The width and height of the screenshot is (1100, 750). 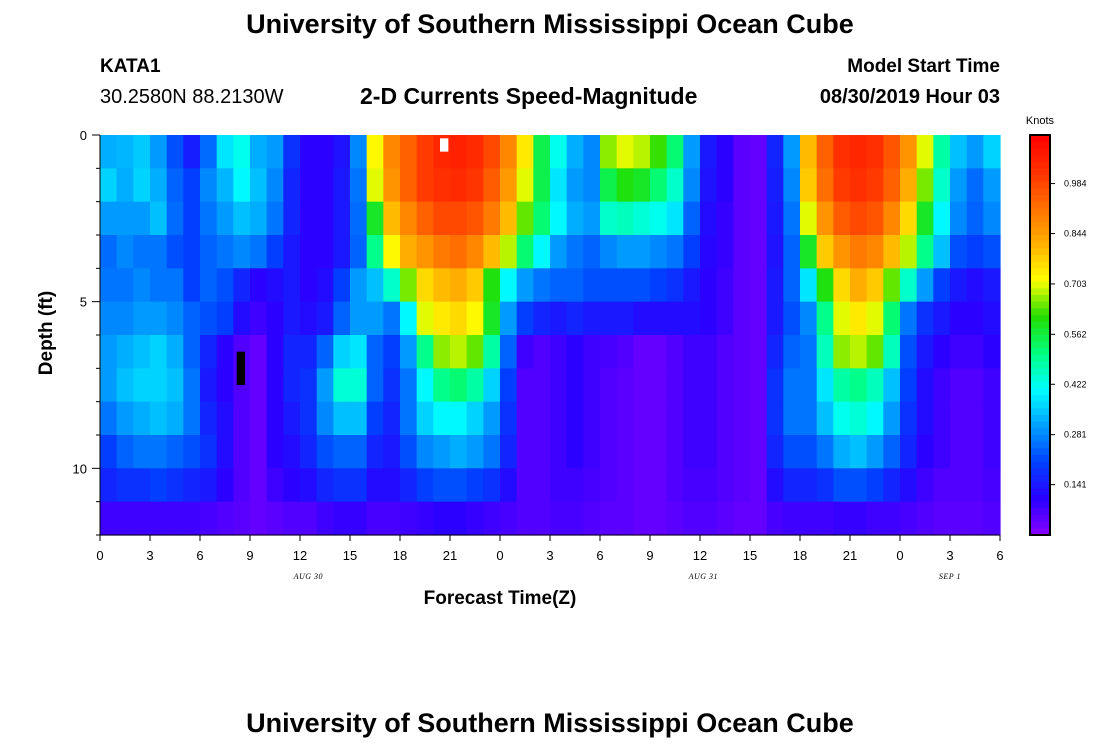 What do you see at coordinates (1040, 335) in the screenshot?
I see `colorbar-frame` at bounding box center [1040, 335].